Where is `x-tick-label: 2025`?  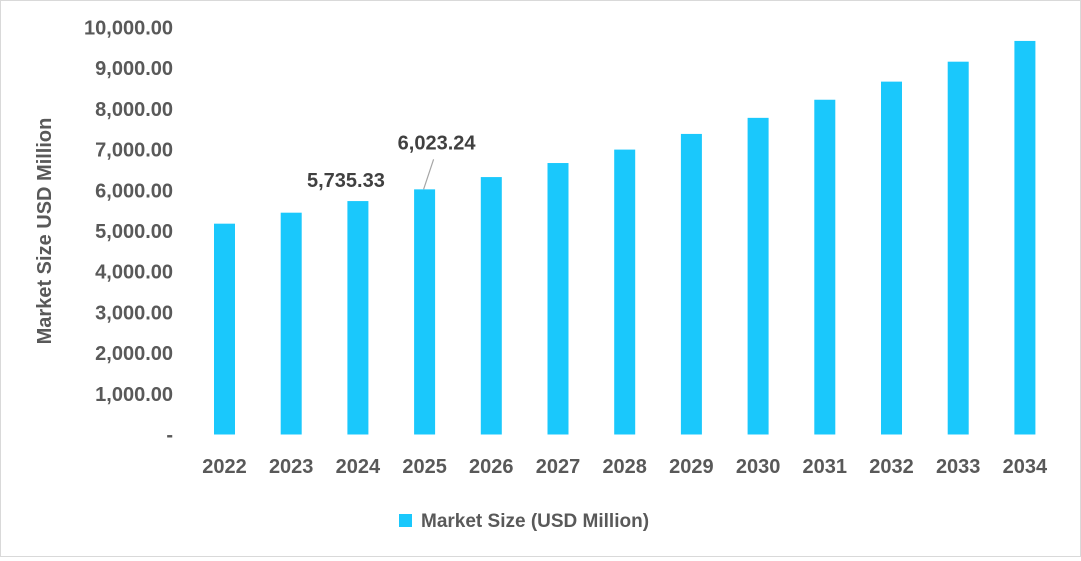
x-tick-label: 2025 is located at coordinates (424, 467).